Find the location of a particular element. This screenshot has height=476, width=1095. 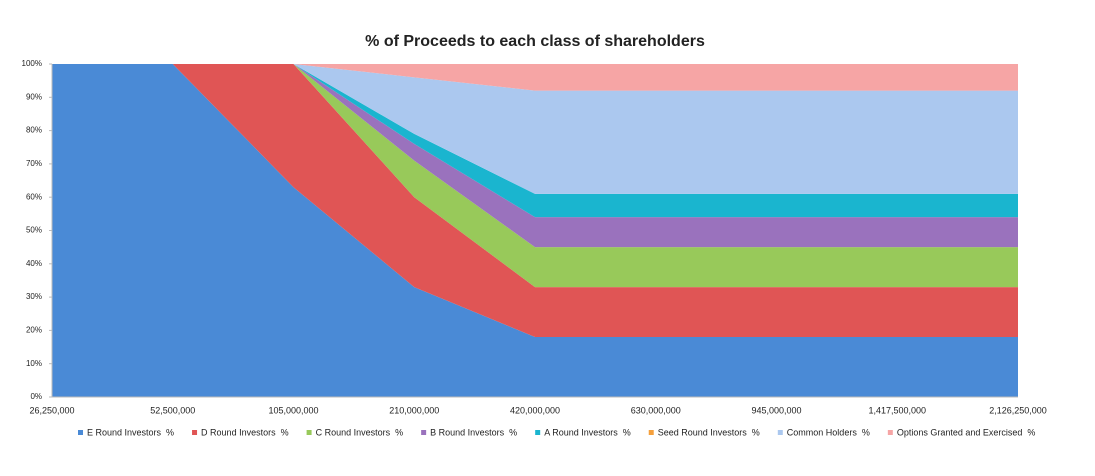

x-tick-label: 105,000,000 is located at coordinates (293, 410).